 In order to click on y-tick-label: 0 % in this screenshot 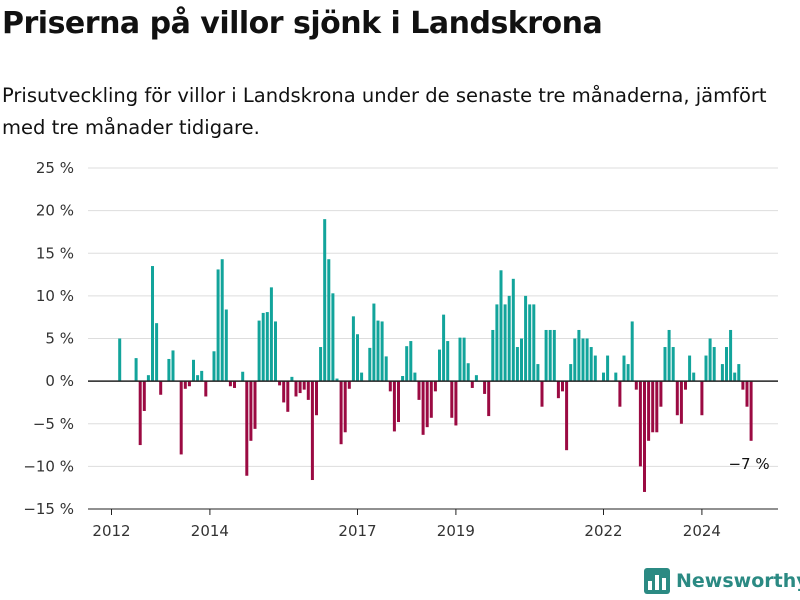, I will do `click(59, 381)`.